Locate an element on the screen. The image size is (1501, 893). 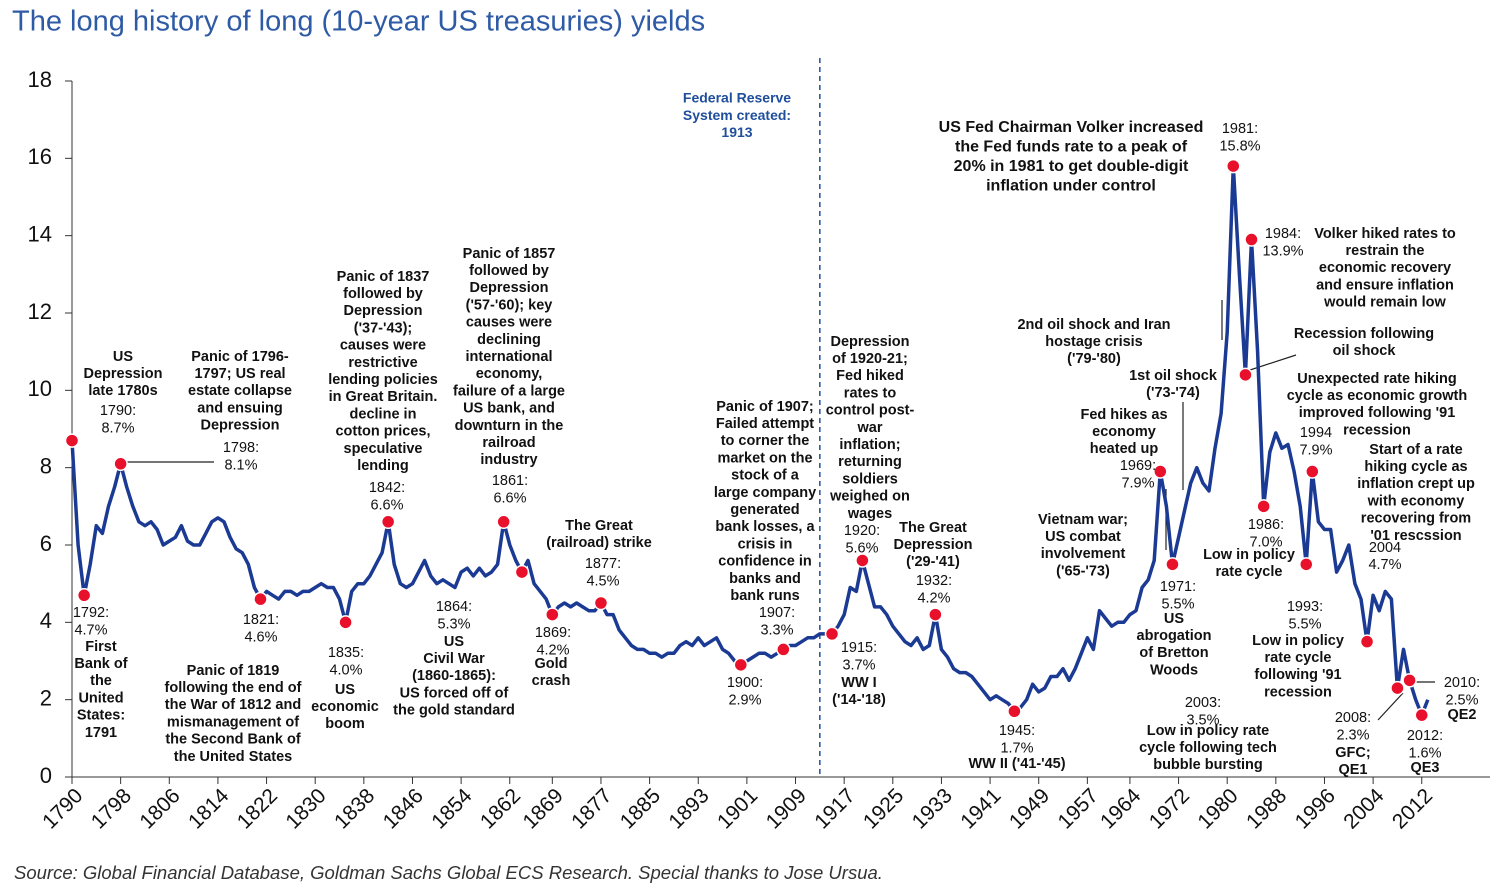
annotation: WW II ('41-'45) is located at coordinates (1016, 764).